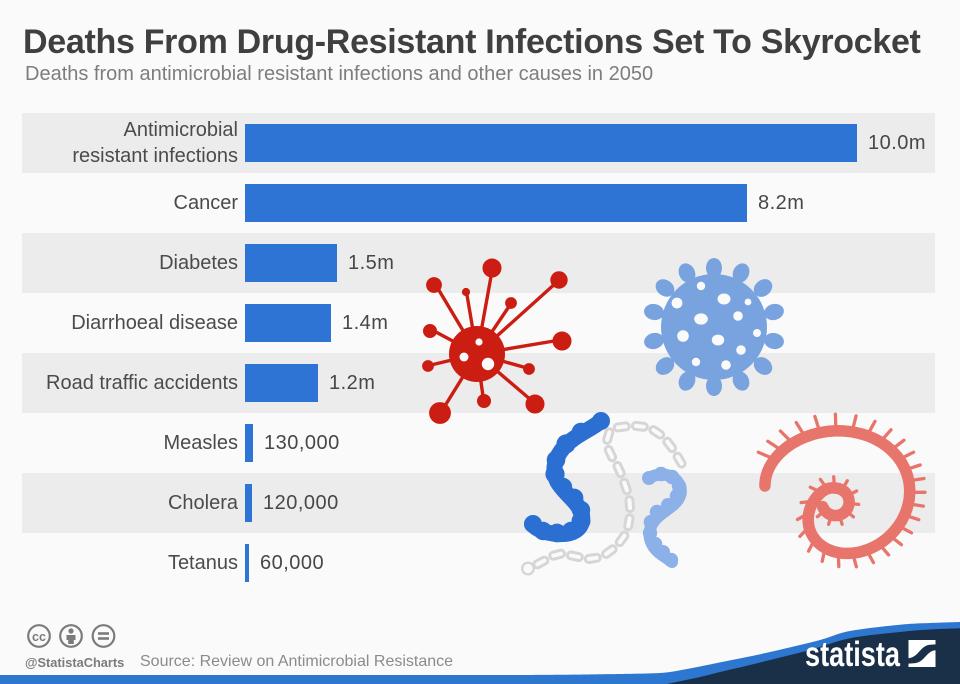  What do you see at coordinates (74, 662) in the screenshot?
I see `svg-text: @StatistaCharts` at bounding box center [74, 662].